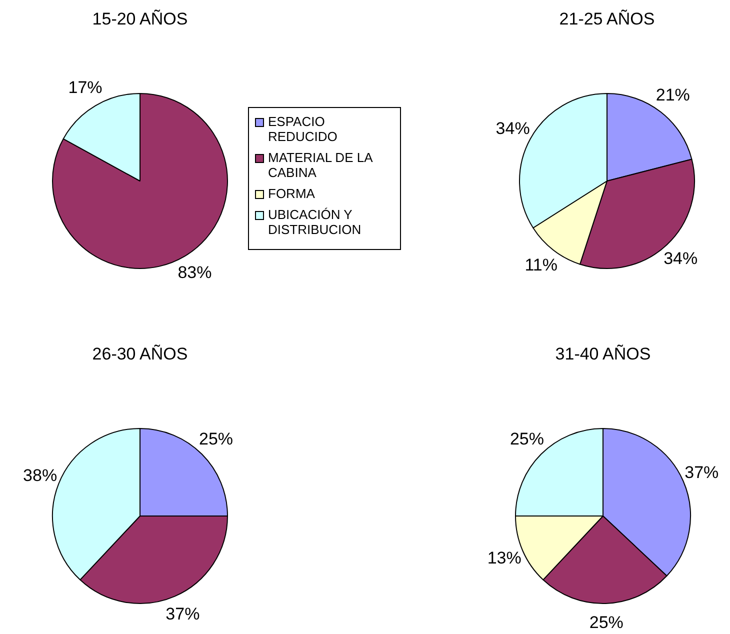 The height and width of the screenshot is (634, 730). Describe the element at coordinates (603, 354) in the screenshot. I see `chart-title: 31-40 AÑOS` at that location.